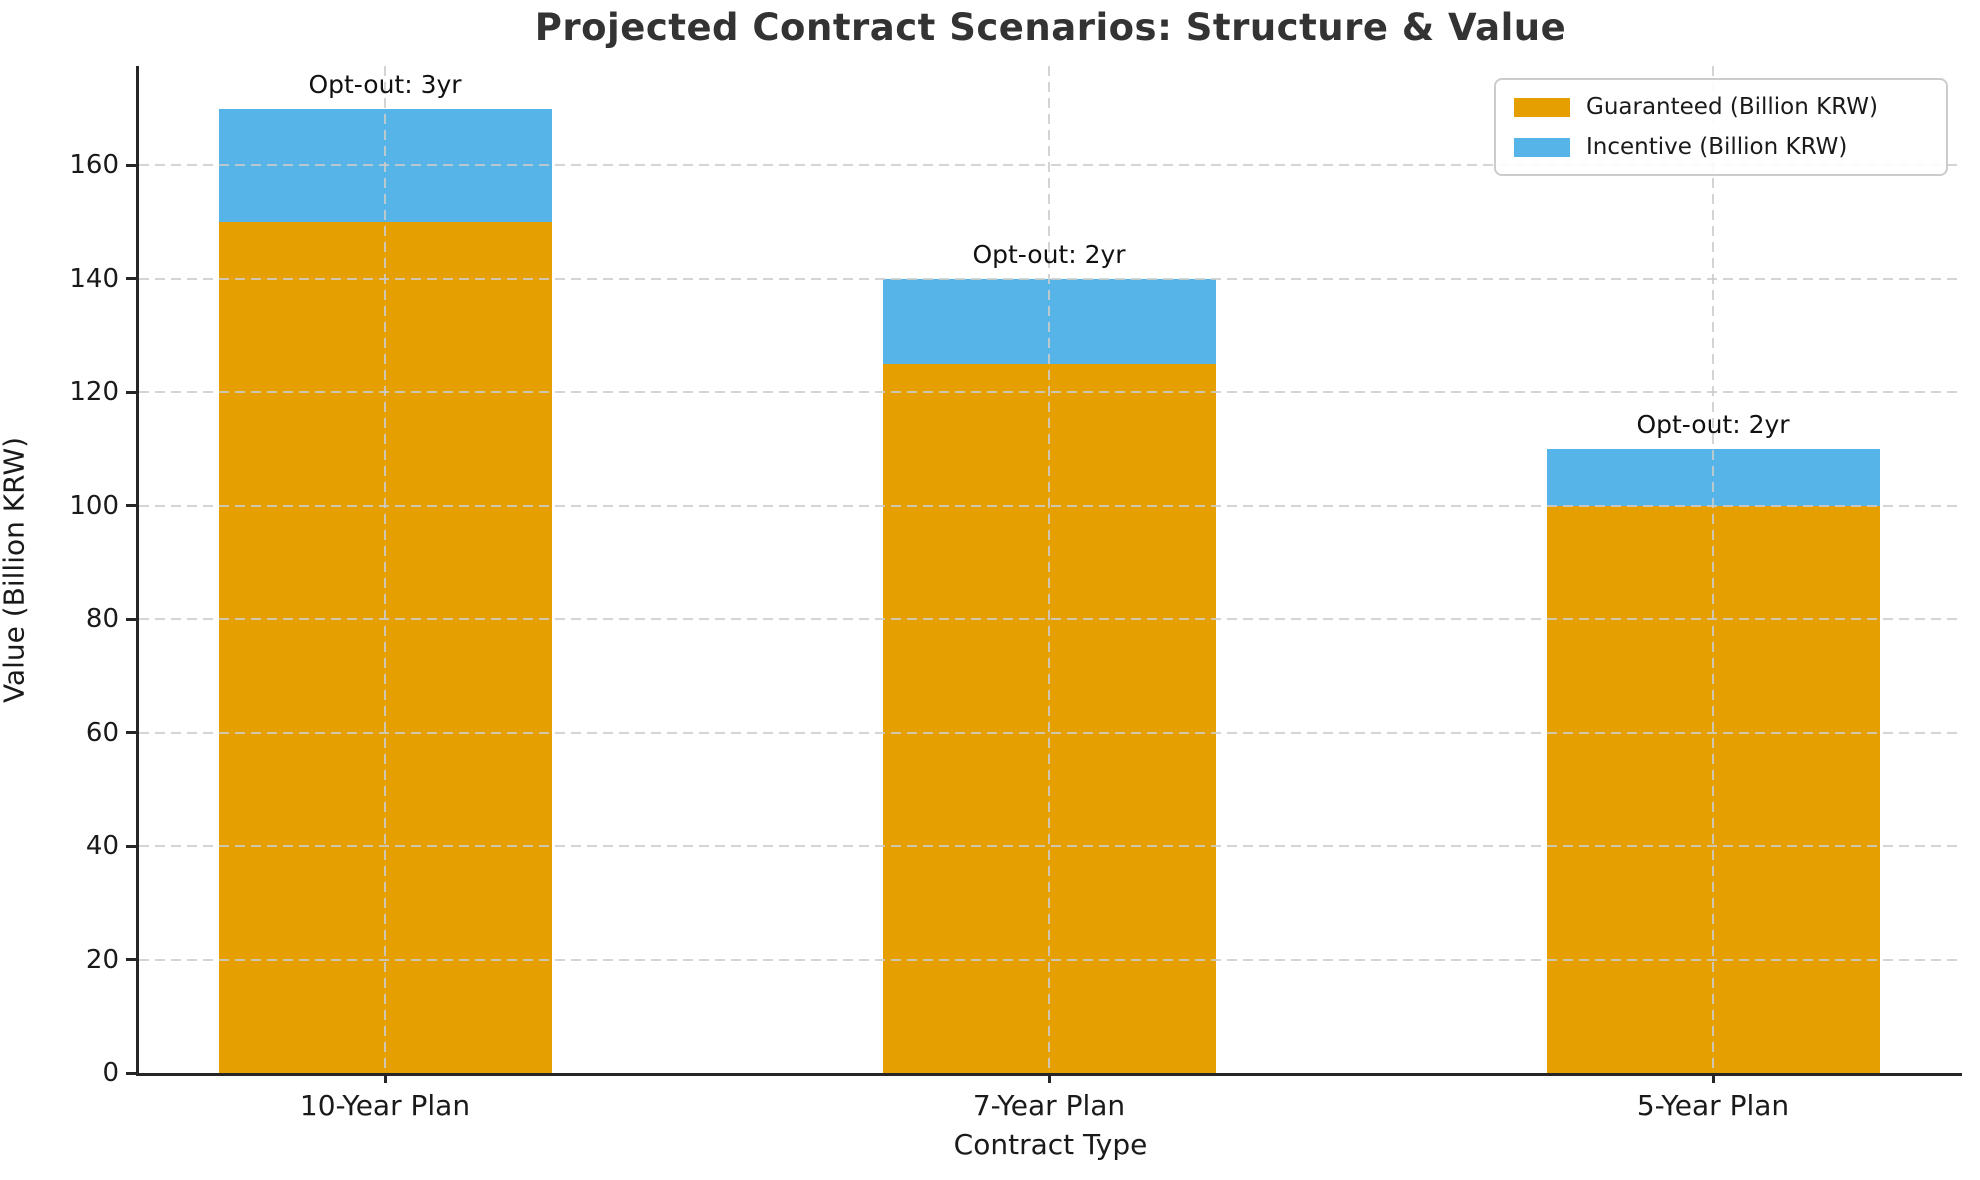 This screenshot has width=1980, height=1180. What do you see at coordinates (1050, 1144) in the screenshot?
I see `x-axis-label: Contract Type` at bounding box center [1050, 1144].